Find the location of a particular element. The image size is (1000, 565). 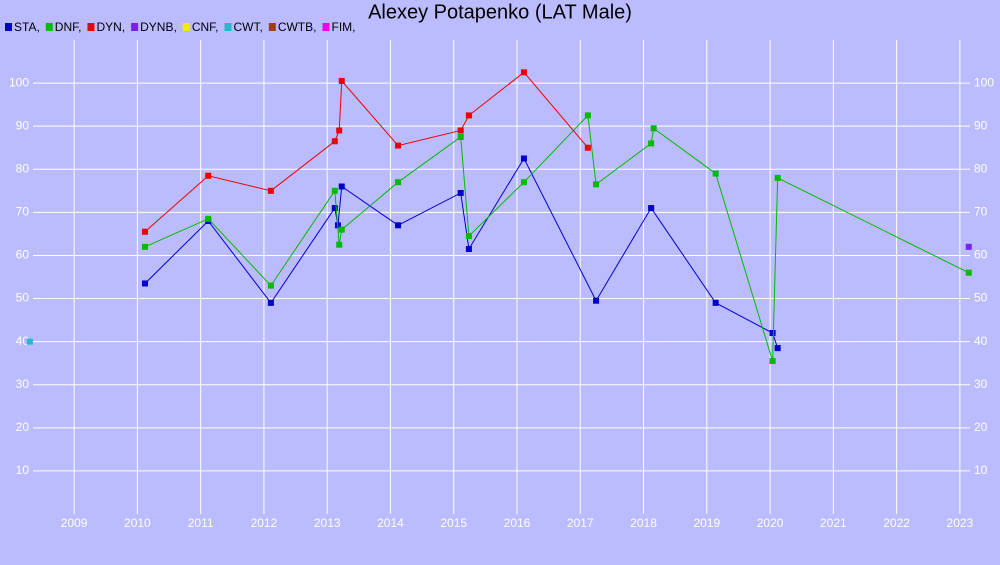

y2-tick-label: 30 is located at coordinates (981, 384).